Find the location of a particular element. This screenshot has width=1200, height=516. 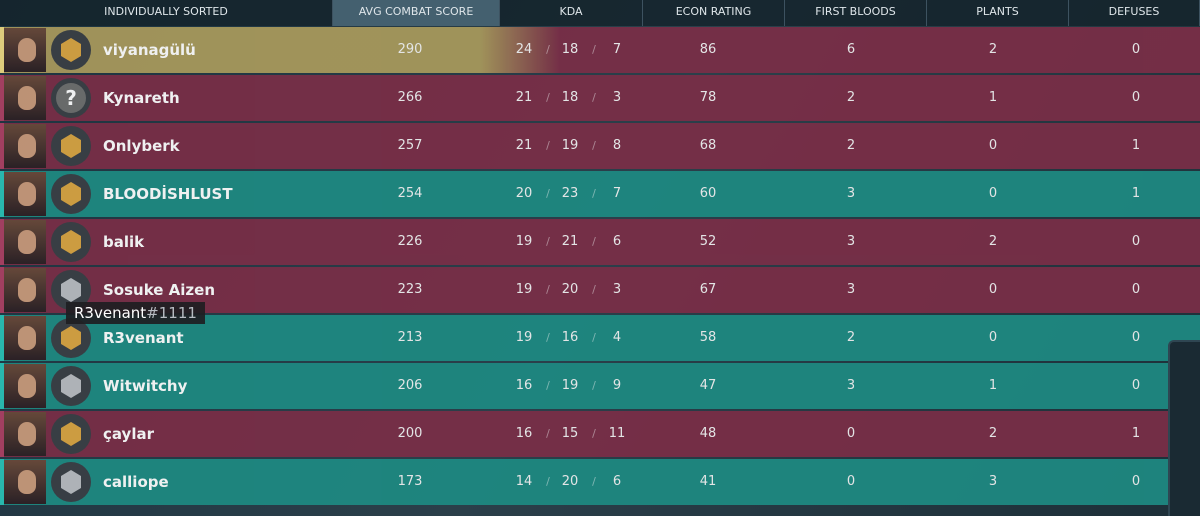

stat-first-bloods: 0 is located at coordinates (851, 433).